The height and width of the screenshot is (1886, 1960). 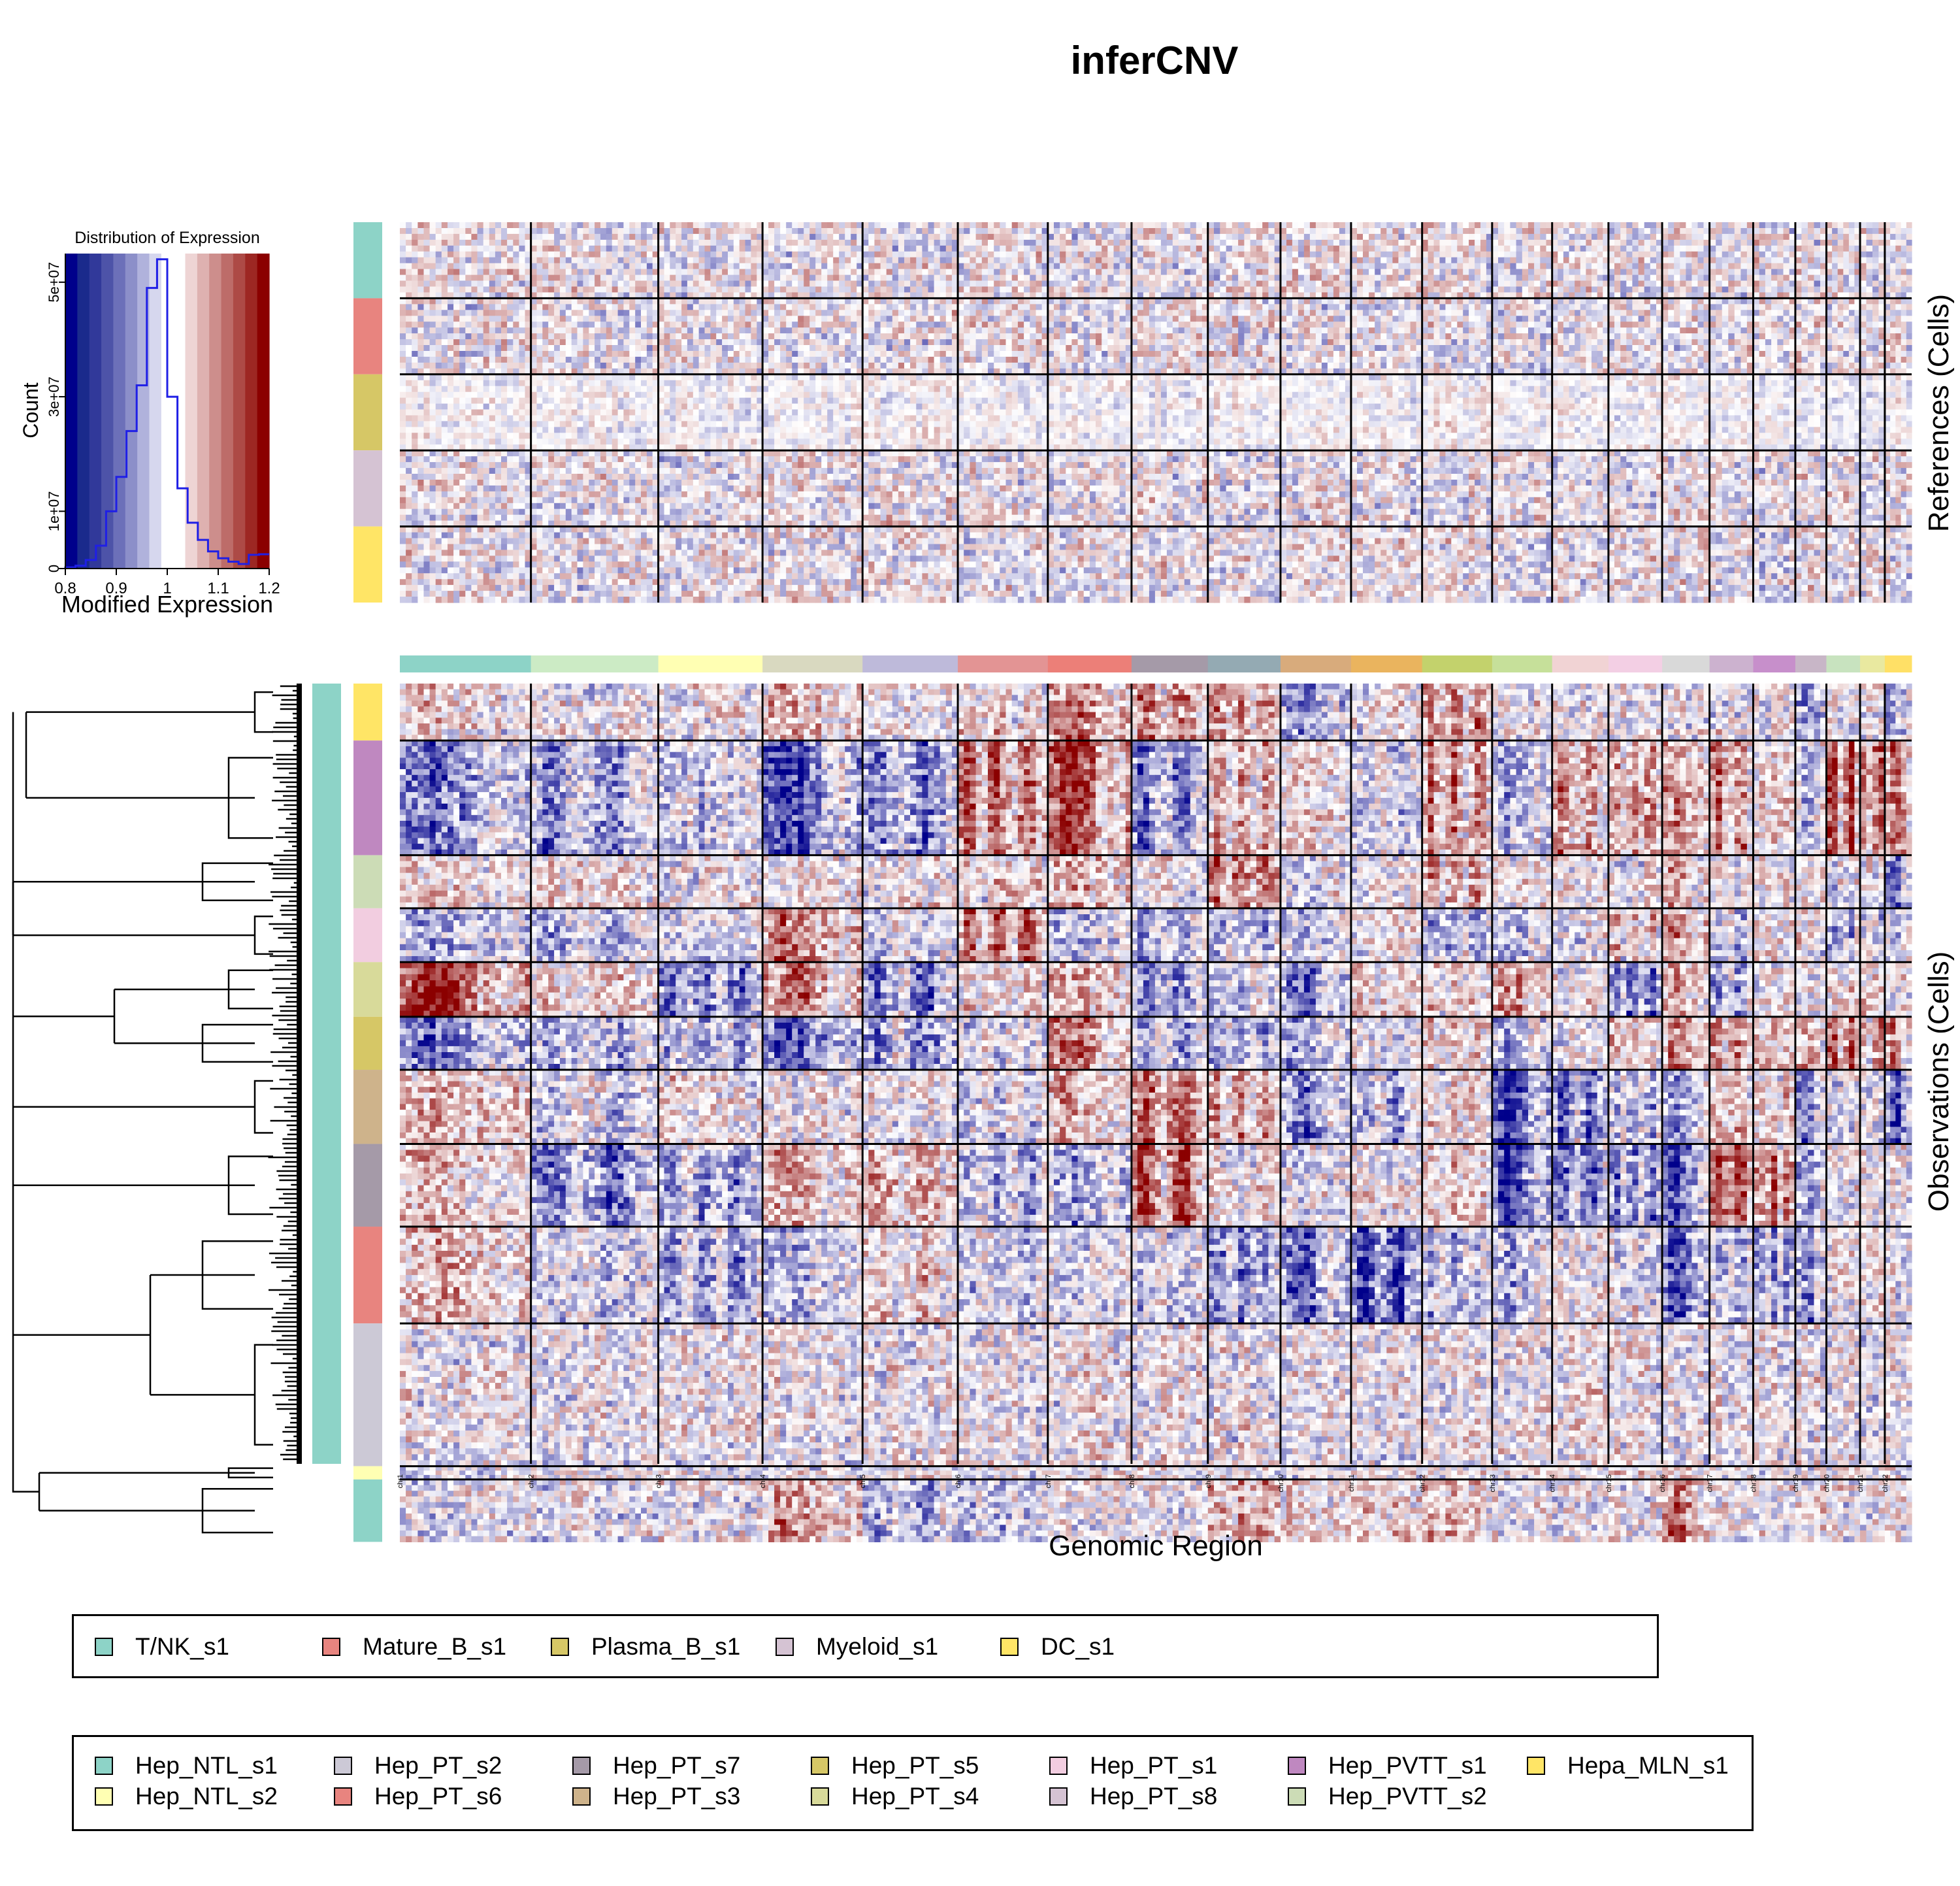 What do you see at coordinates (71, 412) in the screenshot?
I see `histogram-color-band` at bounding box center [71, 412].